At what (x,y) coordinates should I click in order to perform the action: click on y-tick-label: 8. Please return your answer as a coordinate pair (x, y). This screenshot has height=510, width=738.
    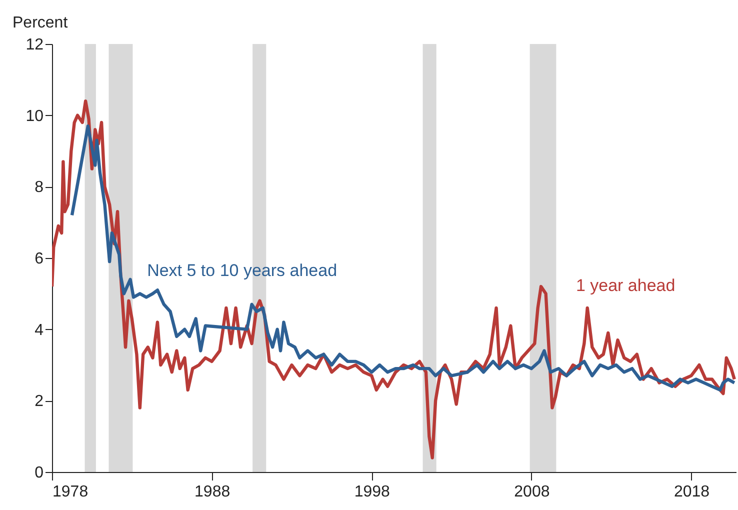
    Looking at the image, I should click on (39, 187).